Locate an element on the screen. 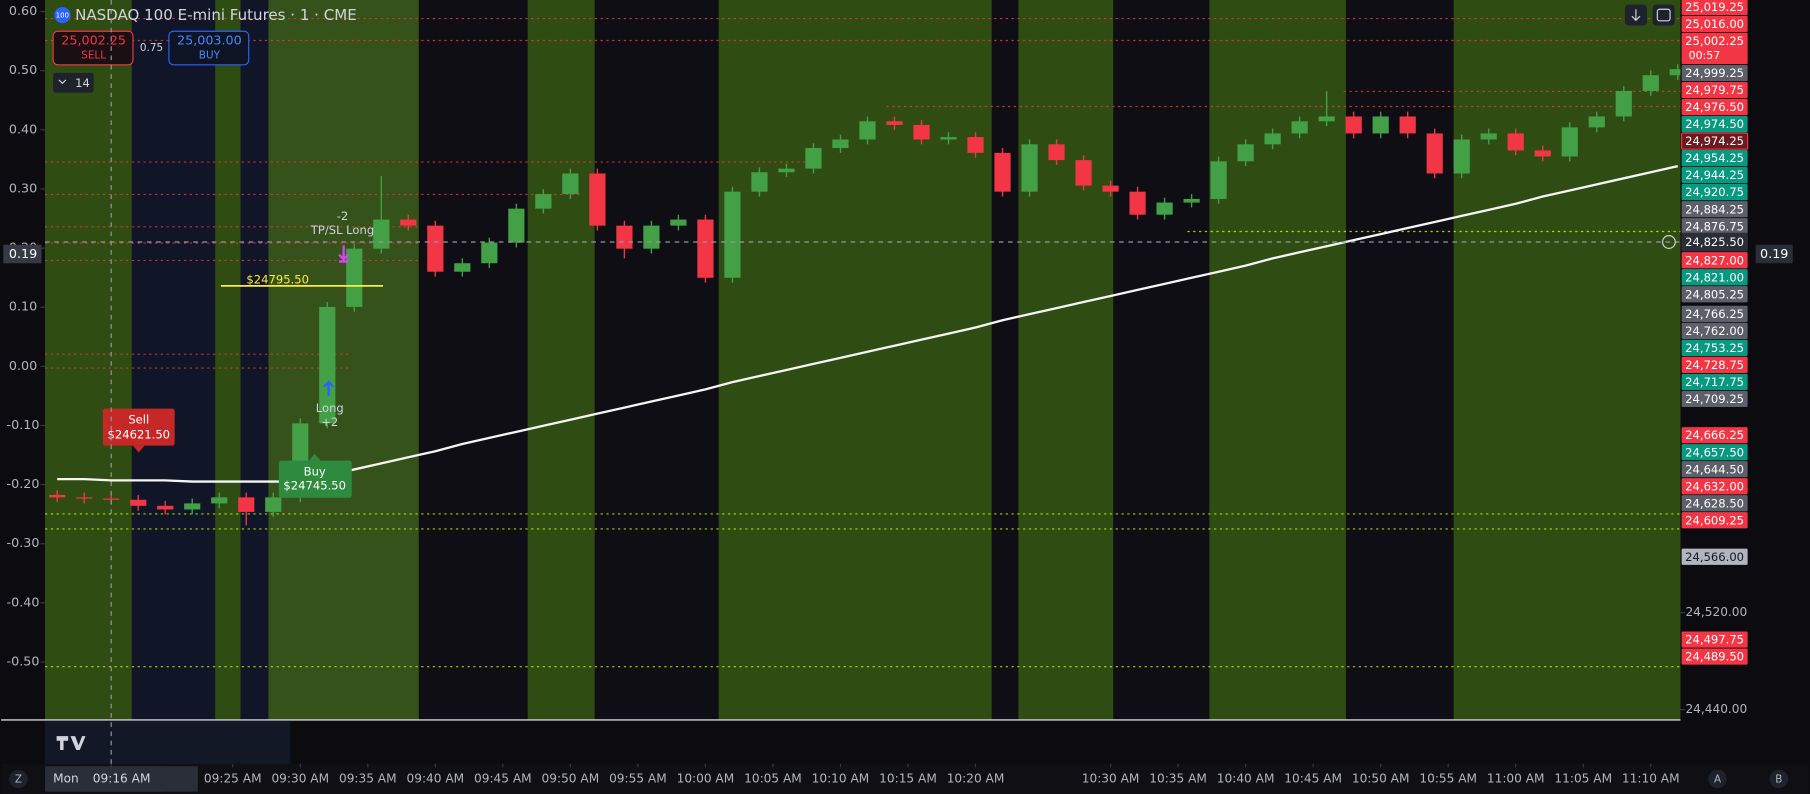  price-label: 24,999.25 is located at coordinates (1714, 73).